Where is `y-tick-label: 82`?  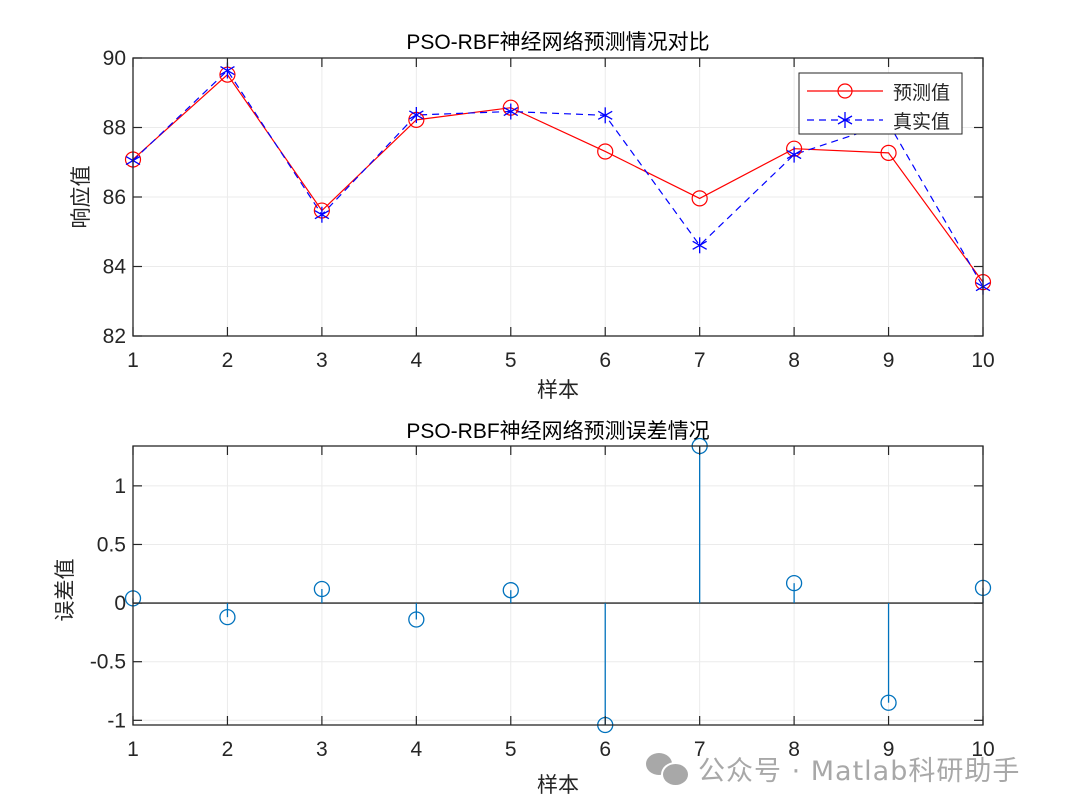
y-tick-label: 82 is located at coordinates (114, 336).